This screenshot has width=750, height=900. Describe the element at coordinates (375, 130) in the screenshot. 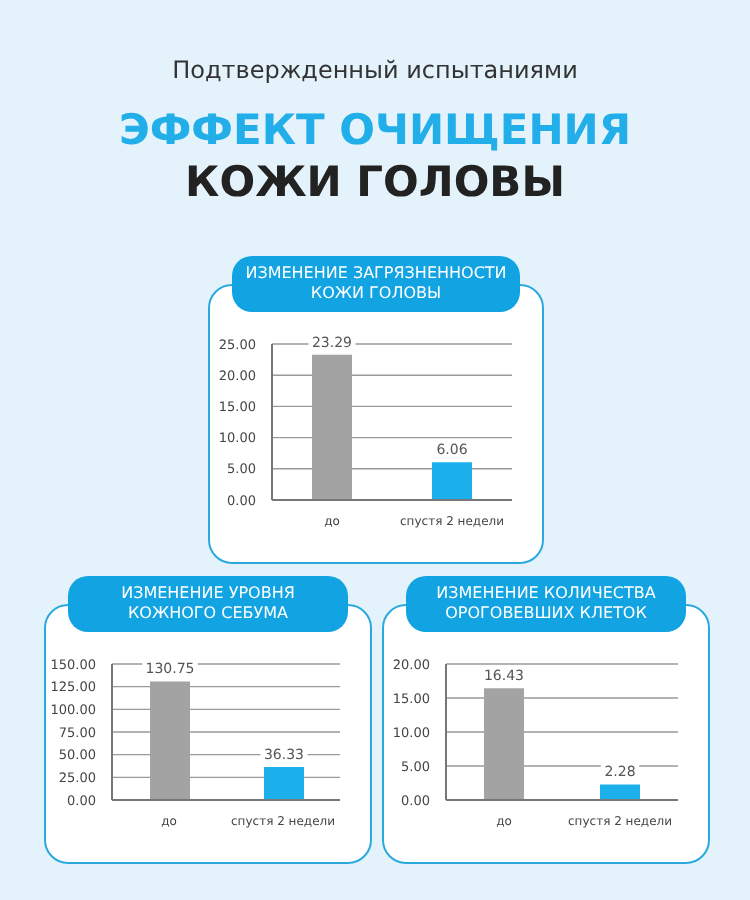

I see `text: ЭФФЕКТ ОЧИЩЕНИЯ` at that location.